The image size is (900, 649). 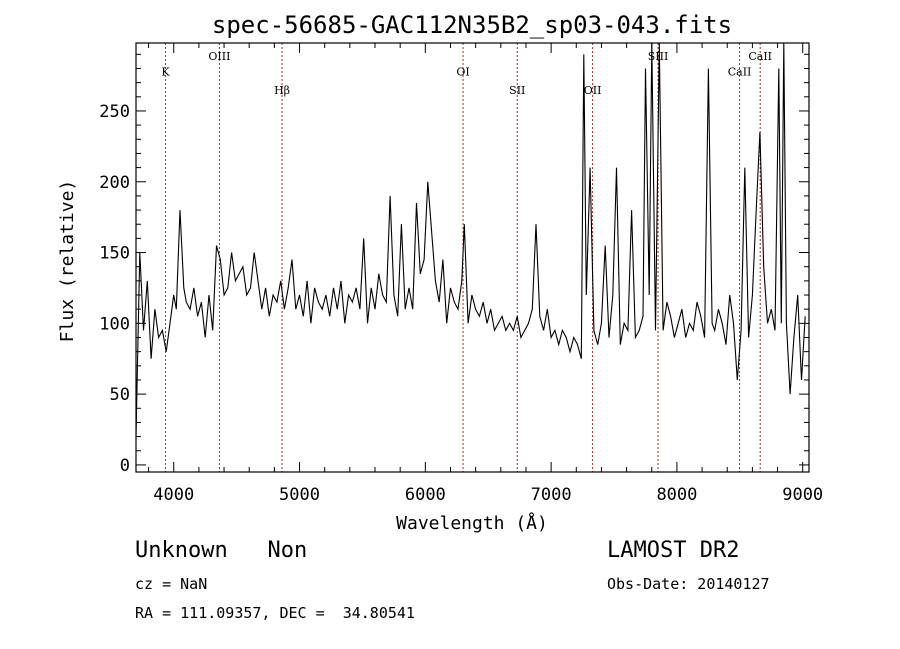 I want to click on y-tick-label: 150, so click(x=114, y=254).